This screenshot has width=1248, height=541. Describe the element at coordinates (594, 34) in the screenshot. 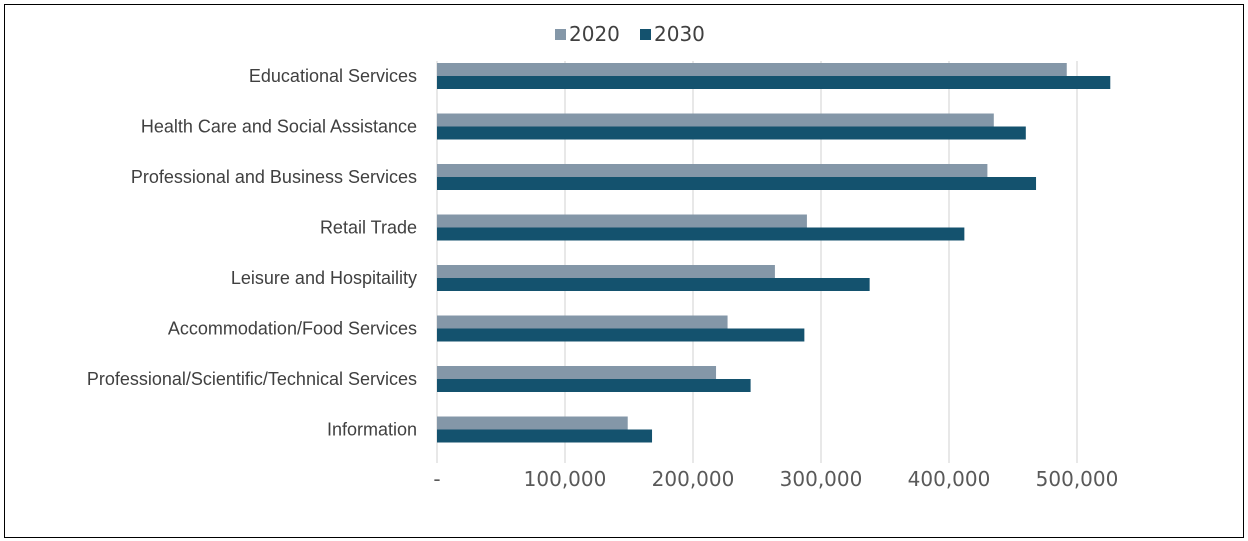

I see `legend-label: 2020` at that location.